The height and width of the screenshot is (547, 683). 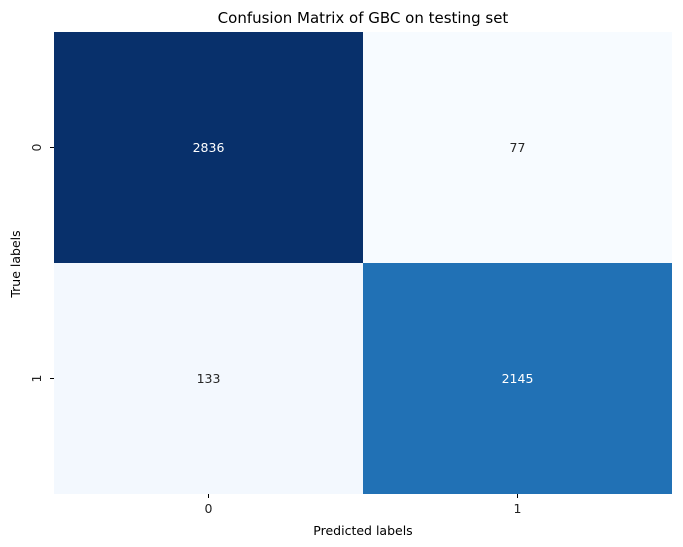 What do you see at coordinates (15, 264) in the screenshot?
I see `y-axis-label: True labels` at bounding box center [15, 264].